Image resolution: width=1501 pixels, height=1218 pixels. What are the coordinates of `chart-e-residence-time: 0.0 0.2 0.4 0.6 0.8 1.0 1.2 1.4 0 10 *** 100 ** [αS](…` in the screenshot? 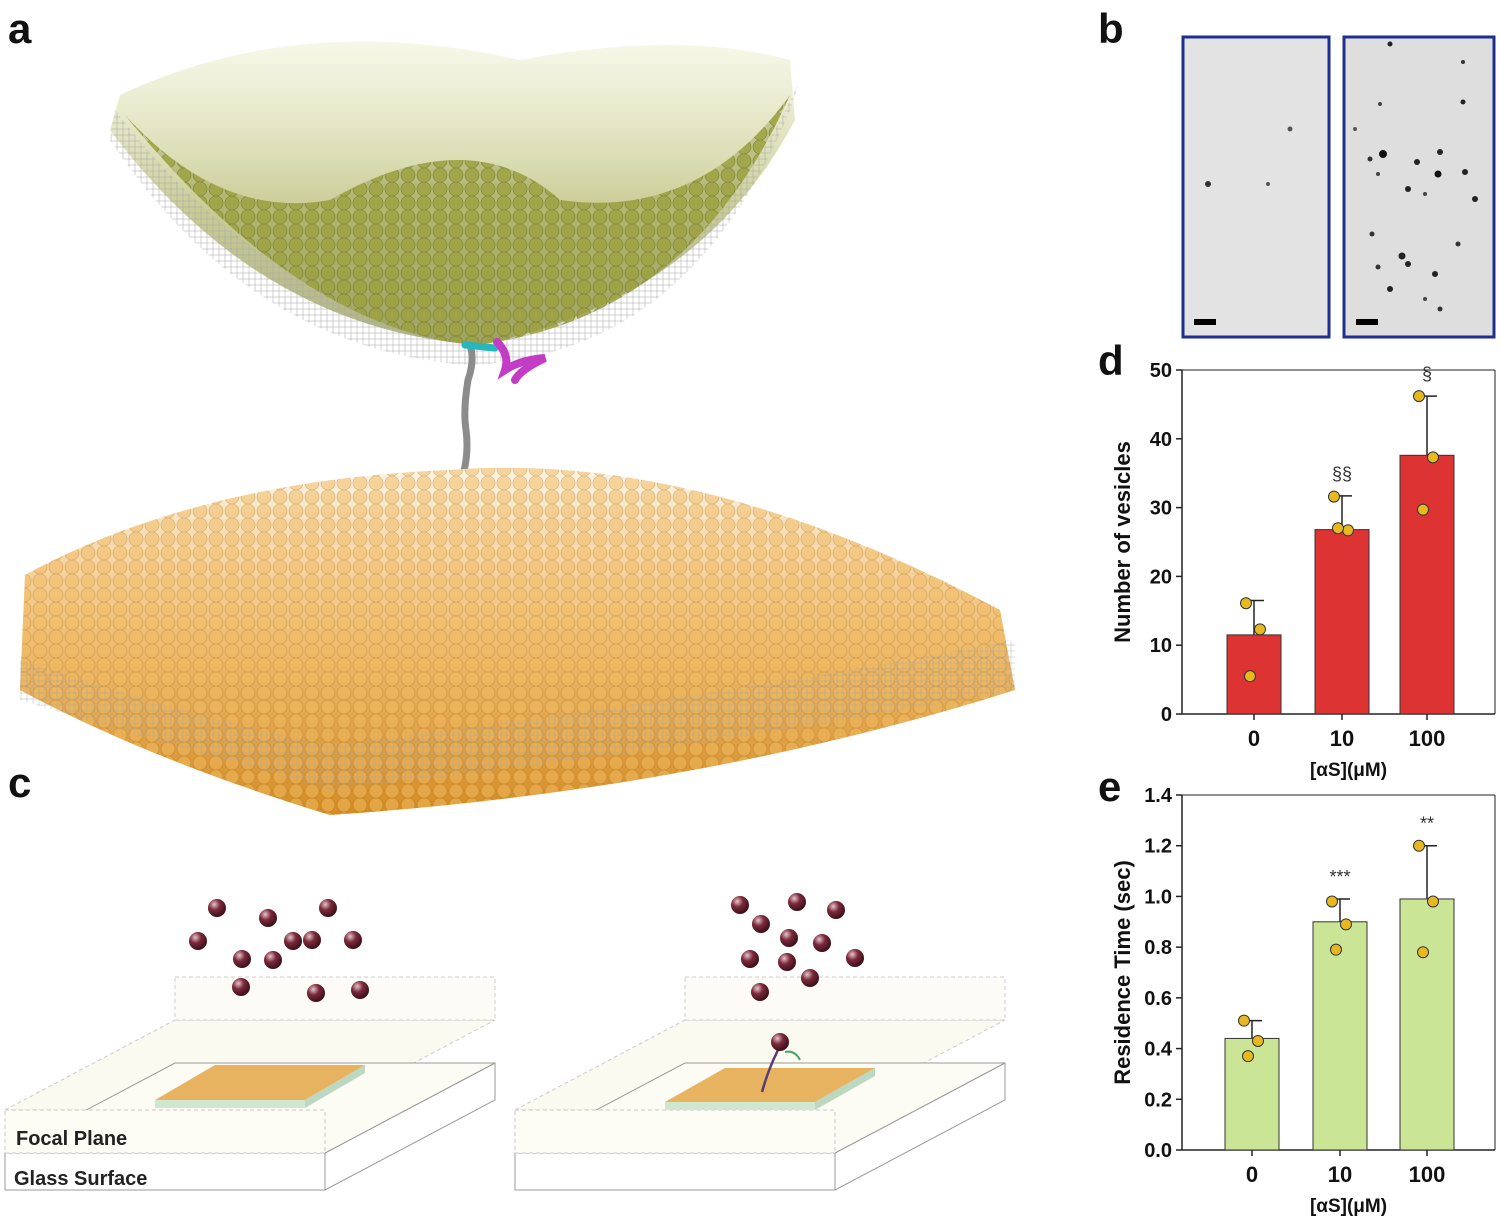 It's located at (1303, 1001).